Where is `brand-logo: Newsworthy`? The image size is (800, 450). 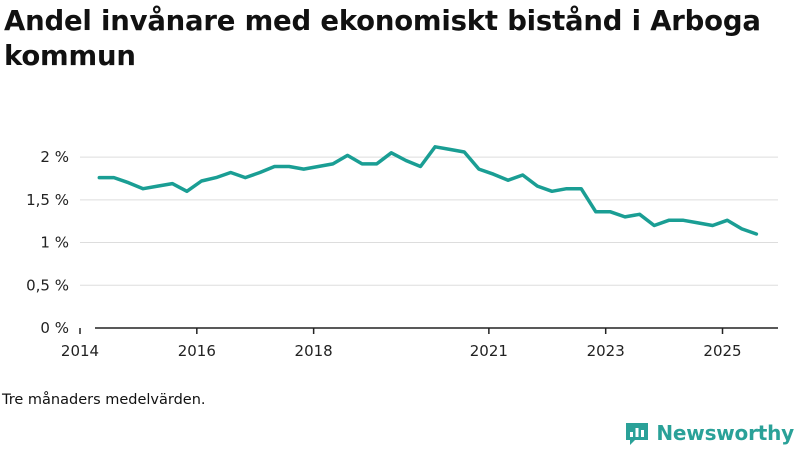 brand-logo: Newsworthy is located at coordinates (709, 433).